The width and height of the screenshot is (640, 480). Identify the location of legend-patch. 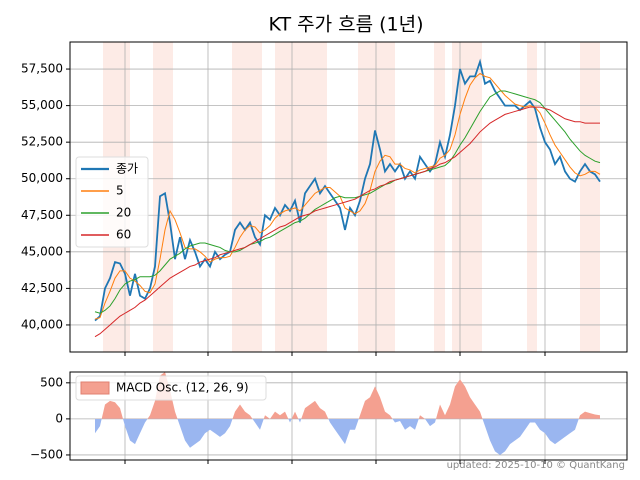
(95, 388).